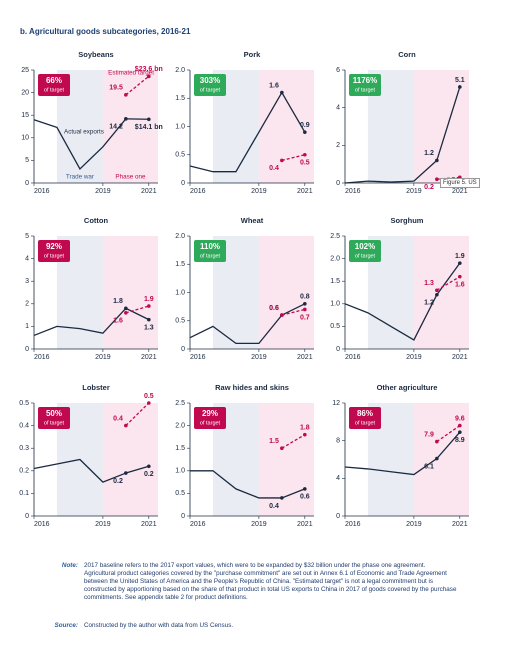 The image size is (520, 650). What do you see at coordinates (25, 70) in the screenshot?
I see `y-tick-label: 25` at bounding box center [25, 70].